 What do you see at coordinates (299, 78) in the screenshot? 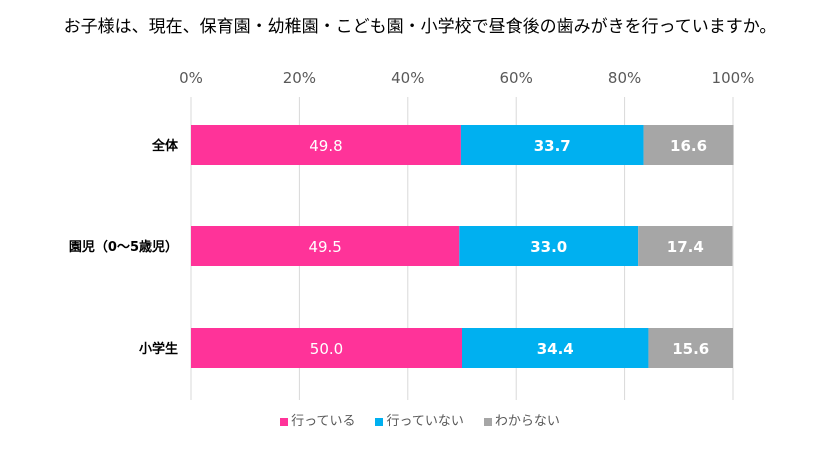
I see `x-tick-label: 20%` at bounding box center [299, 78].